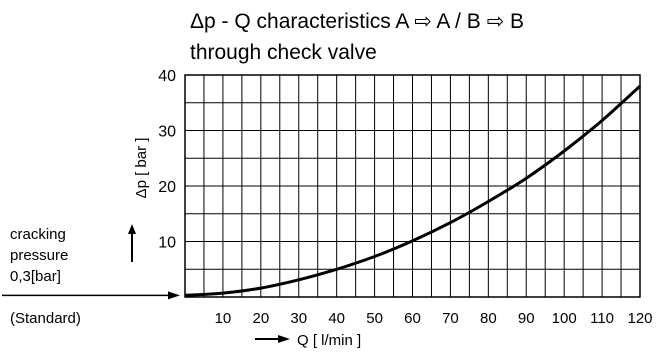 Image resolution: width=664 pixels, height=358 pixels. Describe the element at coordinates (526, 318) in the screenshot. I see `x-tick-label: 90` at that location.